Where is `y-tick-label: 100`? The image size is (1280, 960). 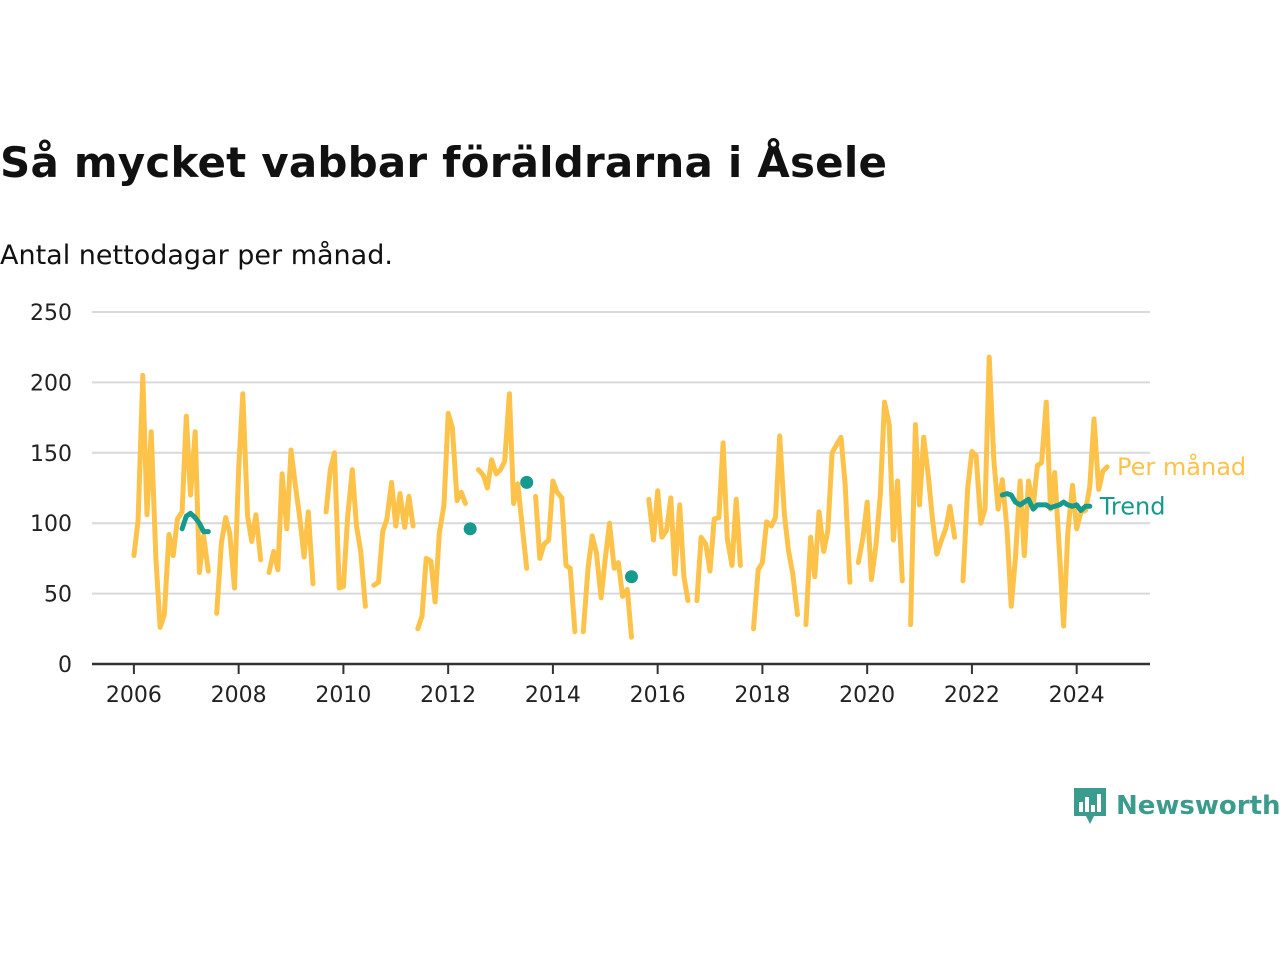
y-tick-label: 100 is located at coordinates (51, 524).